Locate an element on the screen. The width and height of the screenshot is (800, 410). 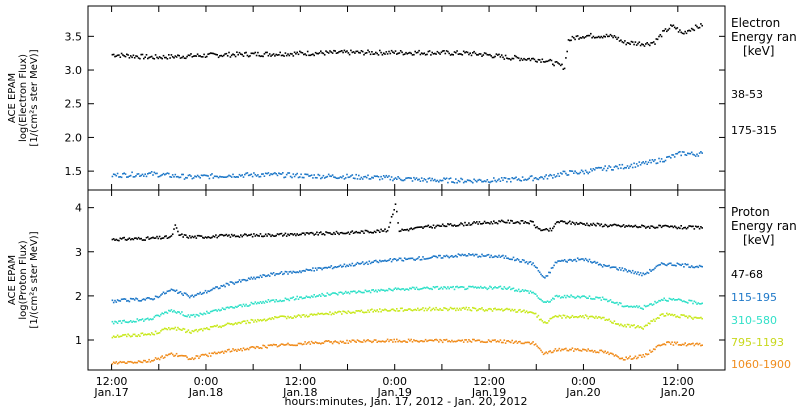
proton-legend-entry: 795-1193 is located at coordinates (757, 342).